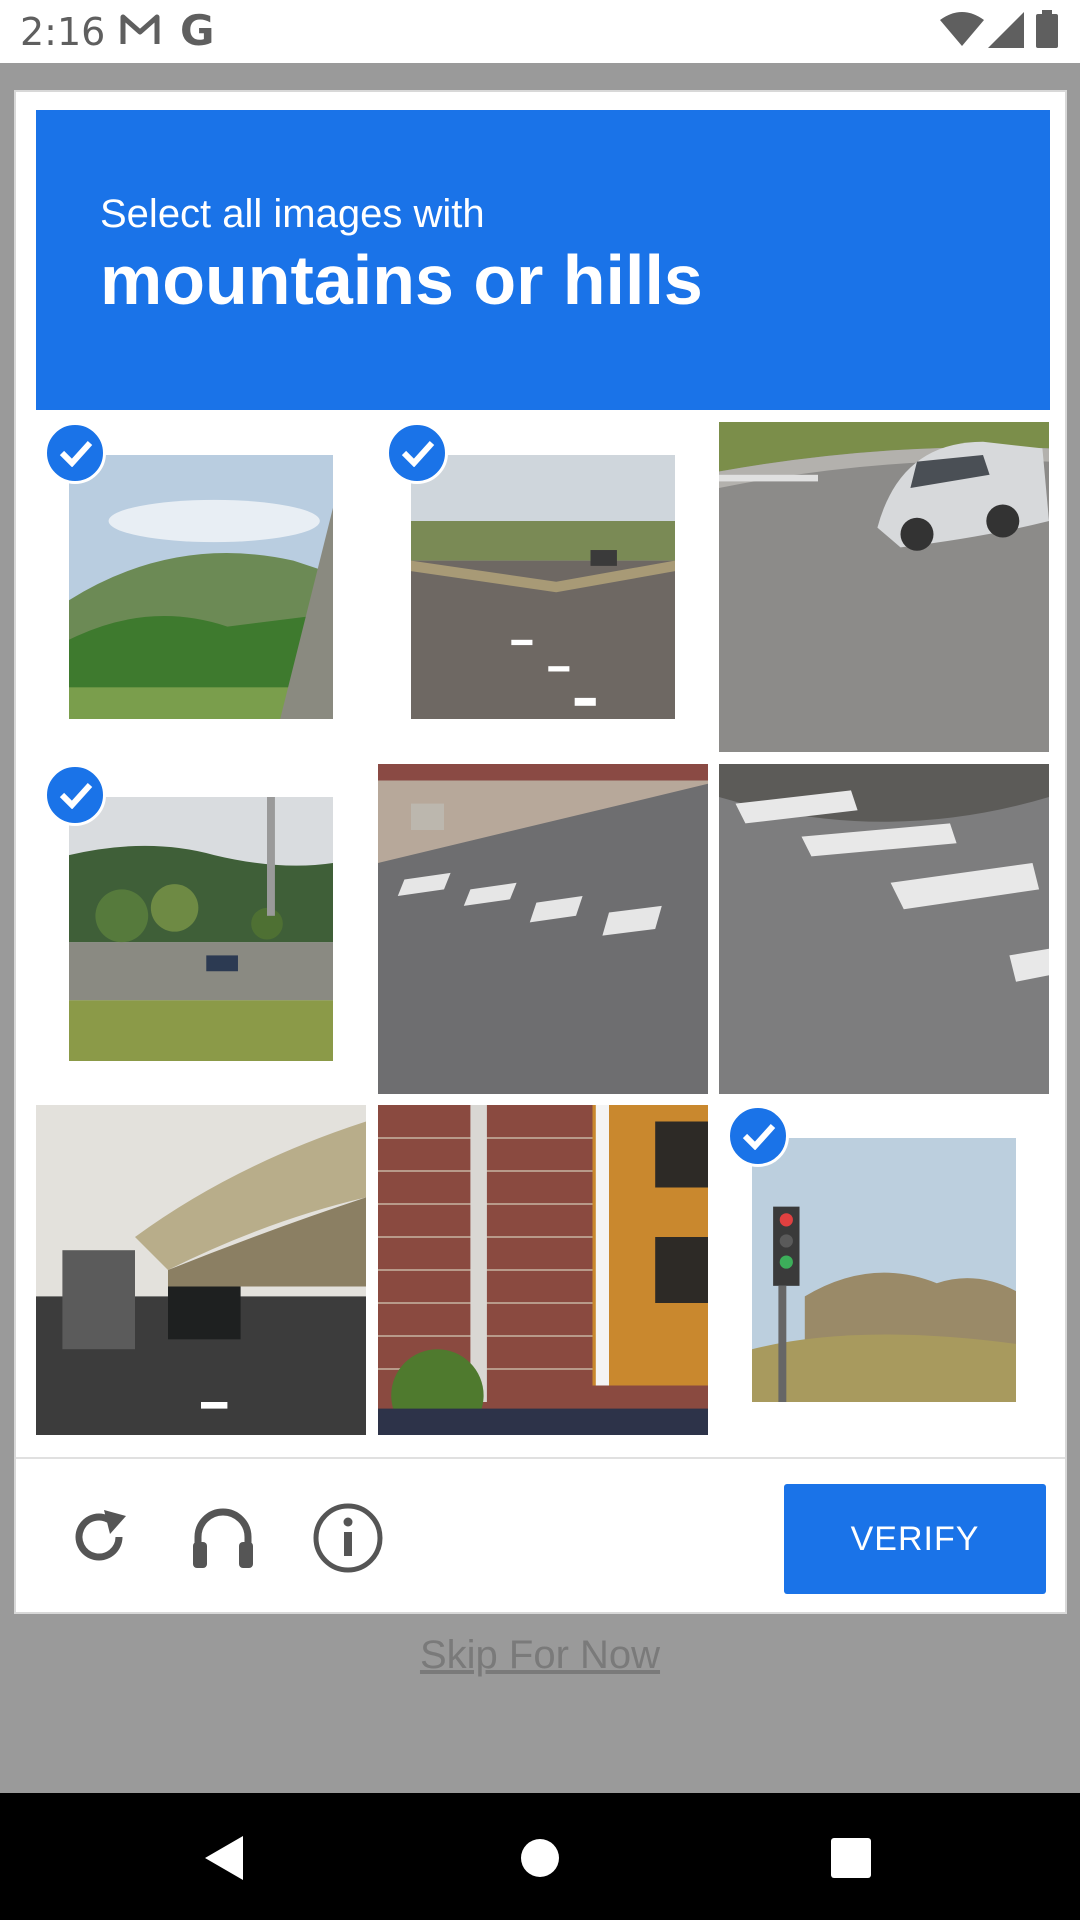 This screenshot has width=1080, height=1920. Describe the element at coordinates (63, 32) in the screenshot. I see `status-time: 2:16` at that location.